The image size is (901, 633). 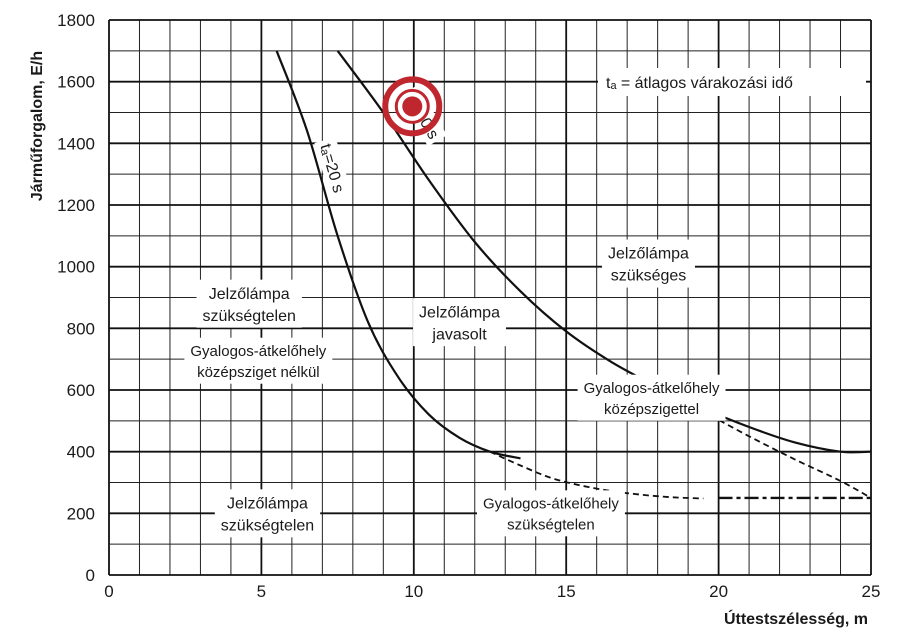 What do you see at coordinates (796, 618) in the screenshot?
I see `x-axis-label: Úttestszélesség, m` at bounding box center [796, 618].